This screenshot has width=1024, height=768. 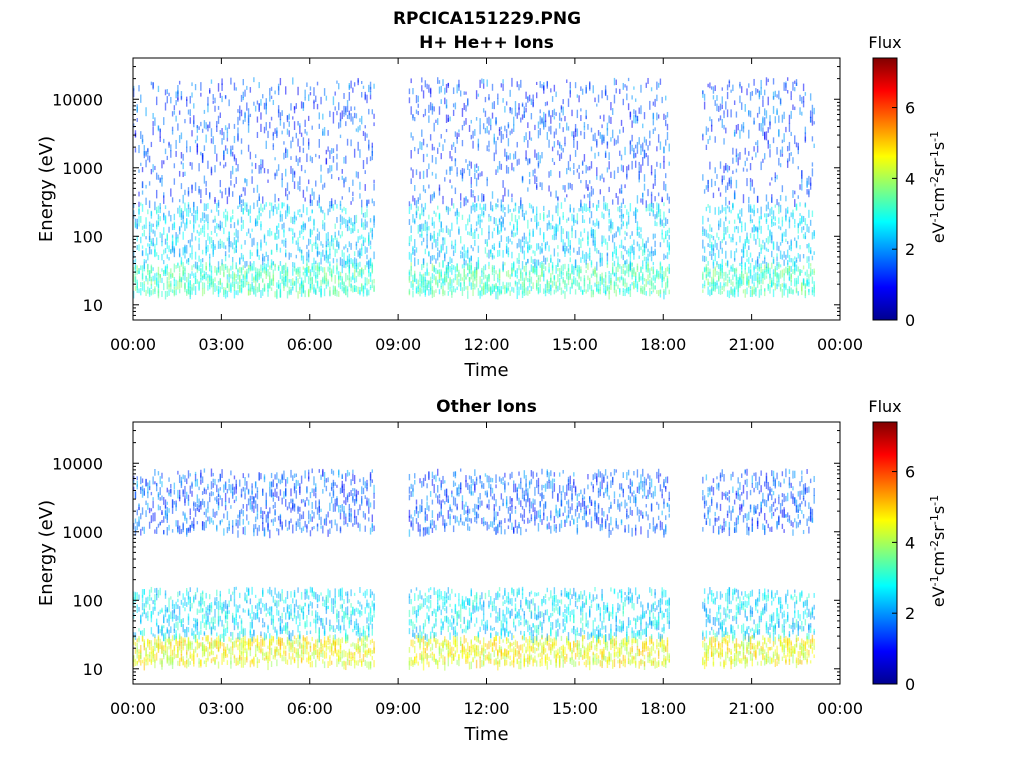 What do you see at coordinates (485, 370) in the screenshot?
I see `x-axis-label: Time` at bounding box center [485, 370].